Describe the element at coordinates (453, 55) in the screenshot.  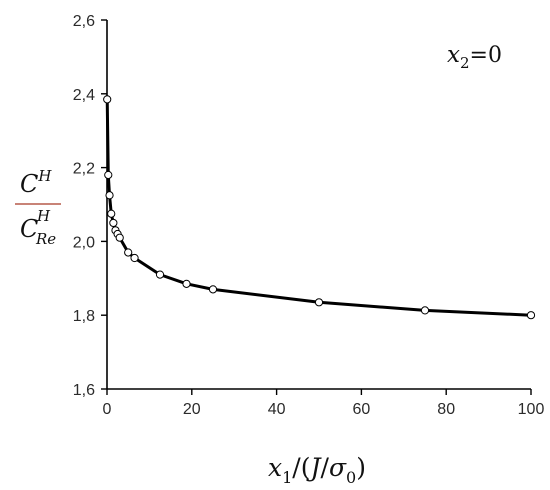
I see `annotation-var: x` at that location.